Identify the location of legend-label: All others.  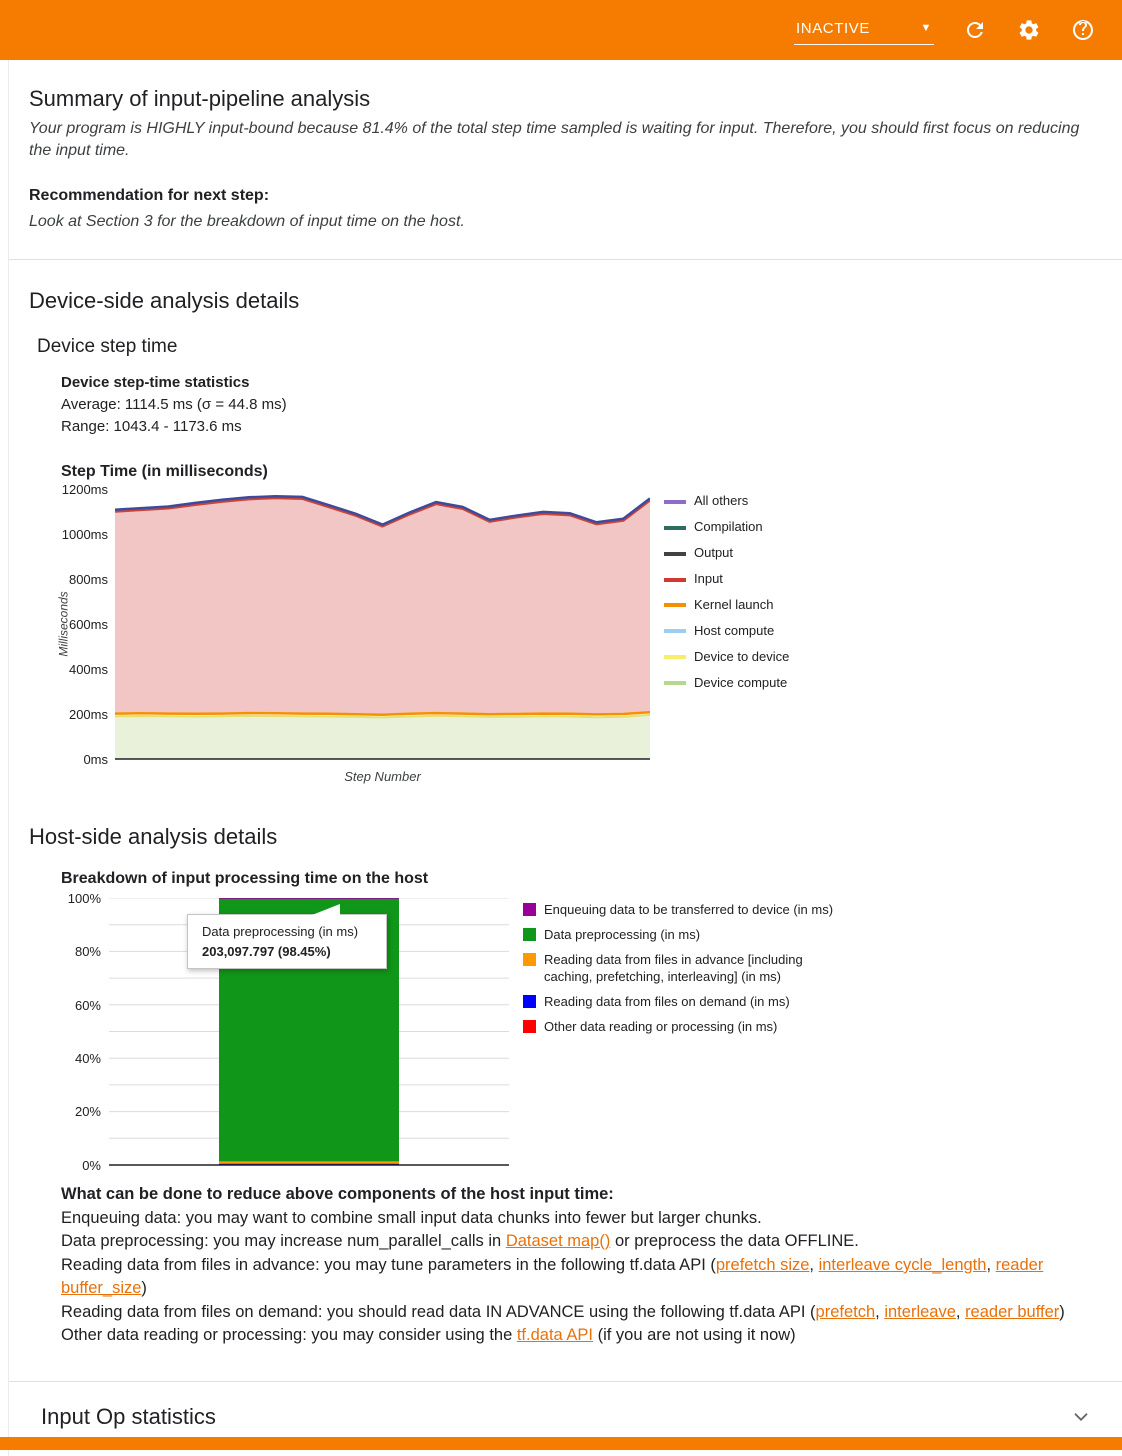
(721, 501).